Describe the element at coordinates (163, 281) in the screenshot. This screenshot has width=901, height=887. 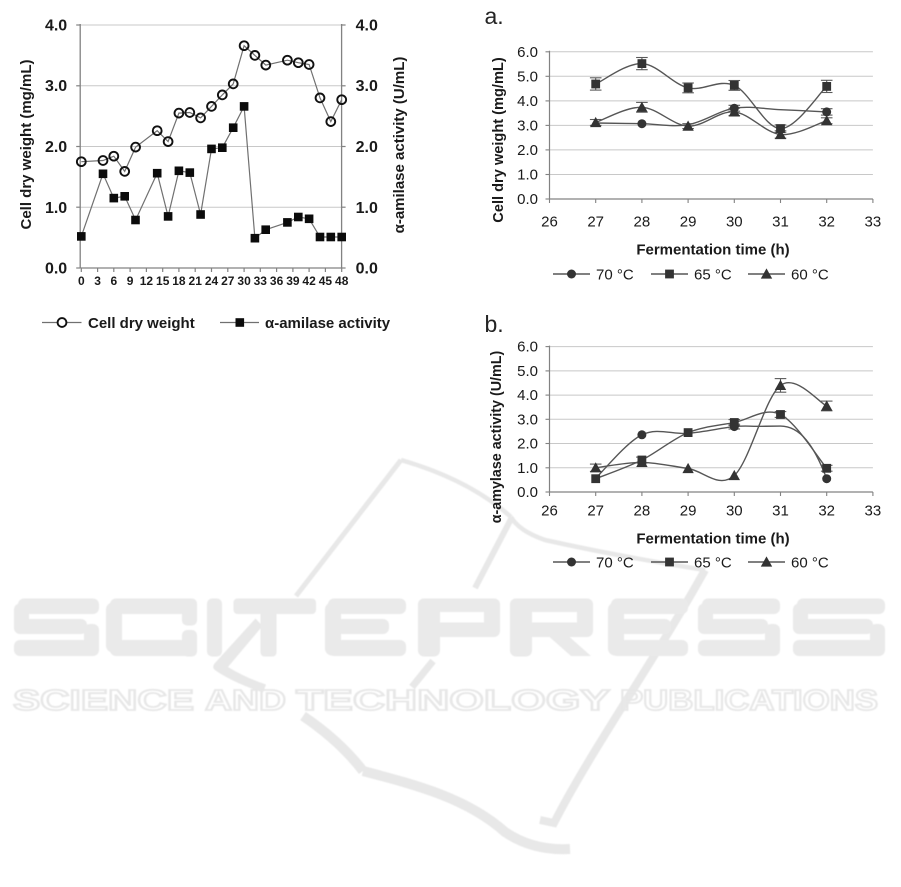
I see `svg-text: 15` at that location.